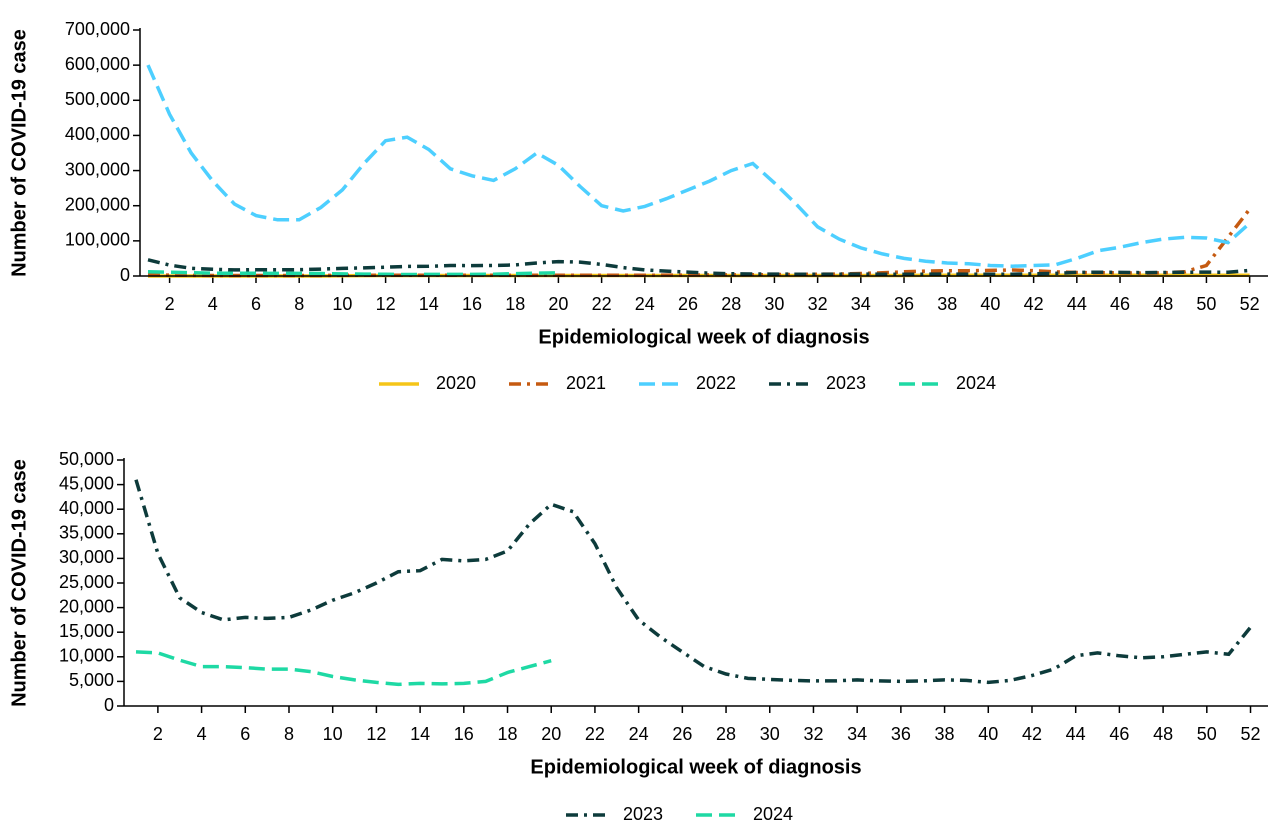 The height and width of the screenshot is (823, 1271). Describe the element at coordinates (97, 99) in the screenshot. I see `y-tick-label: 500,000` at that location.